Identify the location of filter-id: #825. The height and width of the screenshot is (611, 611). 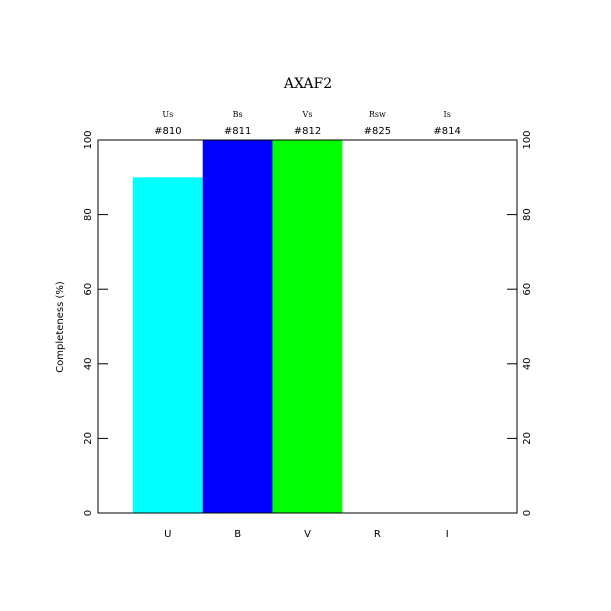
(377, 131).